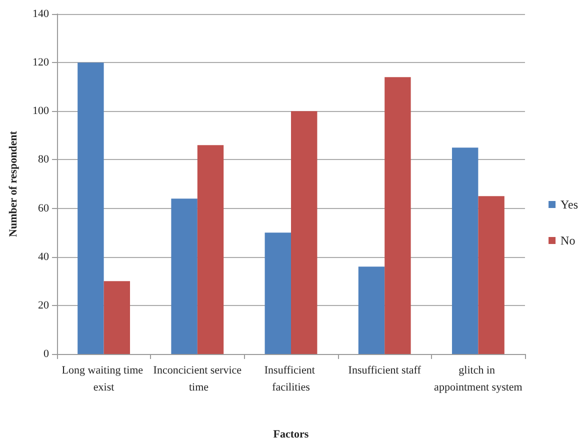 The width and height of the screenshot is (585, 445). Describe the element at coordinates (14, 183) in the screenshot. I see `y-axis-title: Number of respondent` at that location.